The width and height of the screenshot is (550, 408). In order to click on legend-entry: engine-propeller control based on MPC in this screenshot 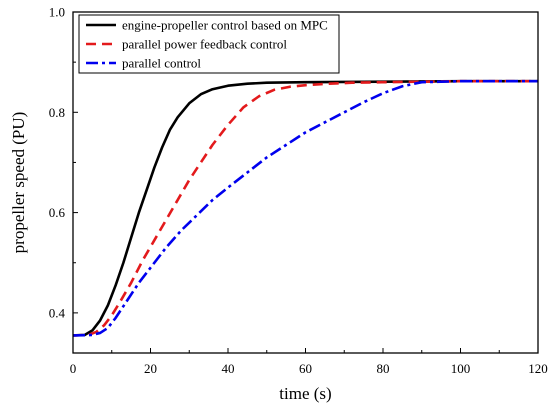, I will do `click(225, 25)`.